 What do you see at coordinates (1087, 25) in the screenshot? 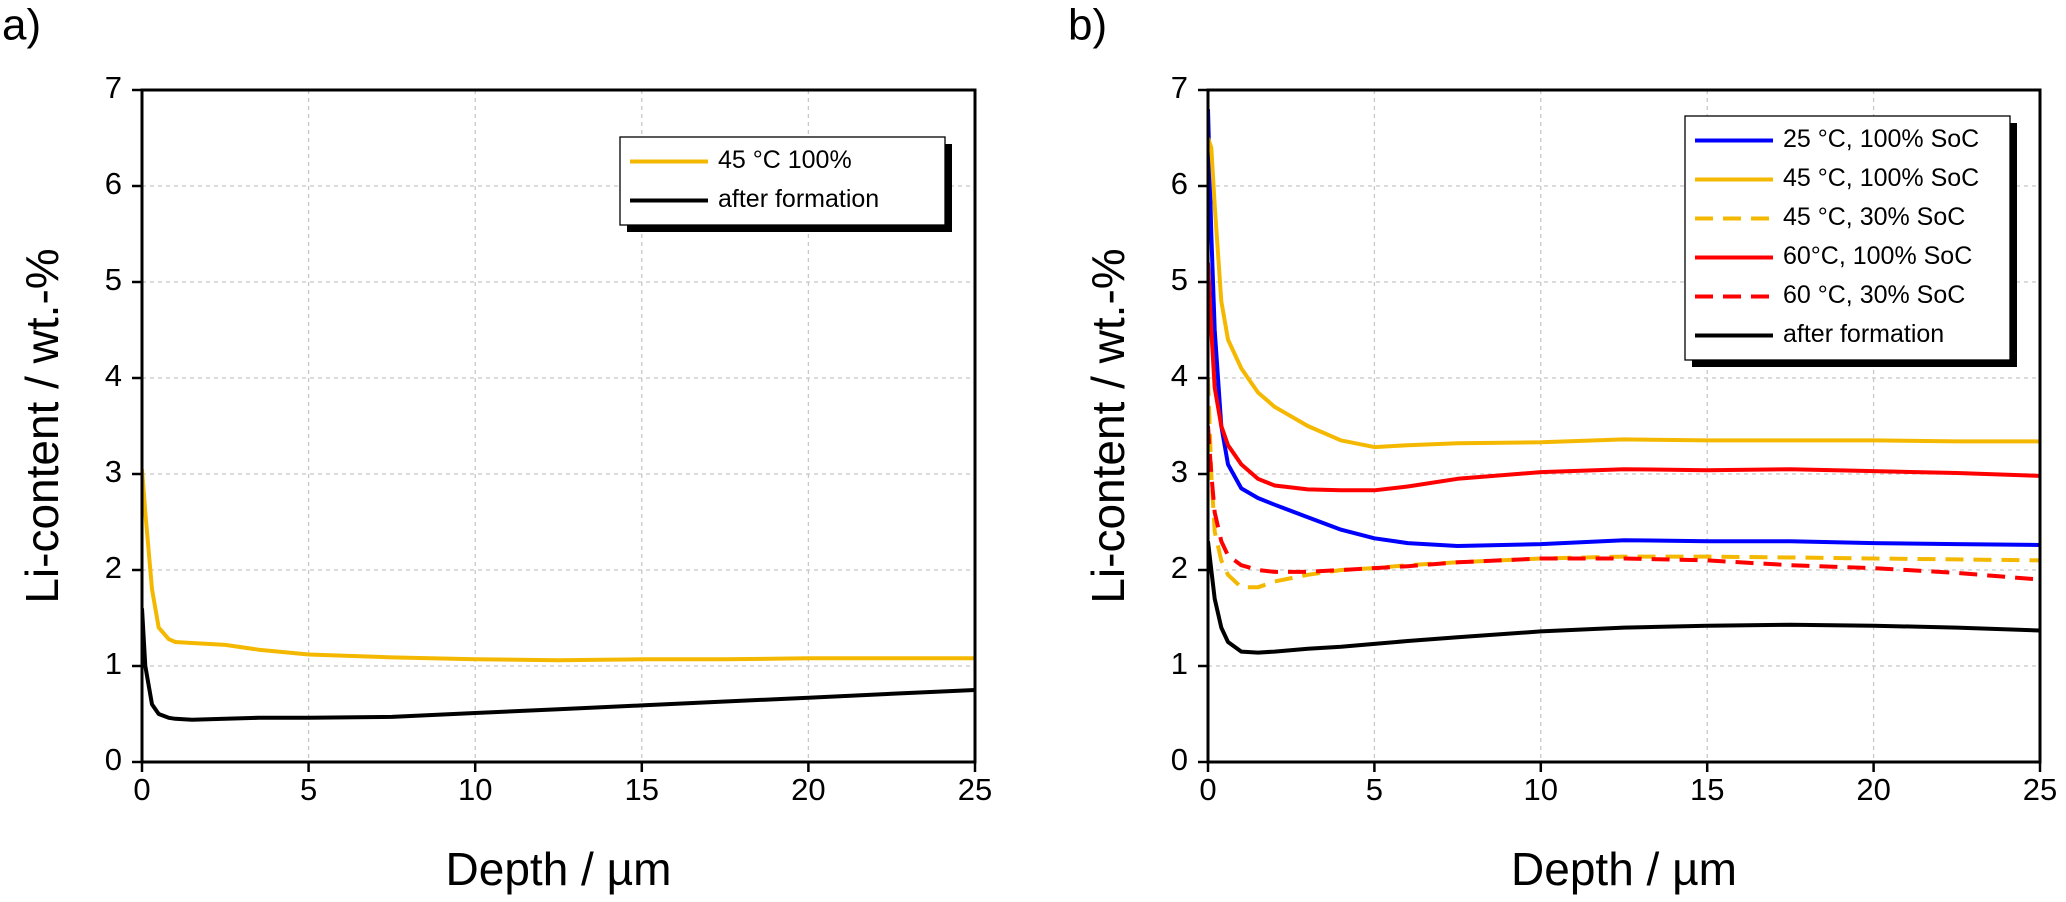
I see `panel-label: b)` at bounding box center [1087, 25].